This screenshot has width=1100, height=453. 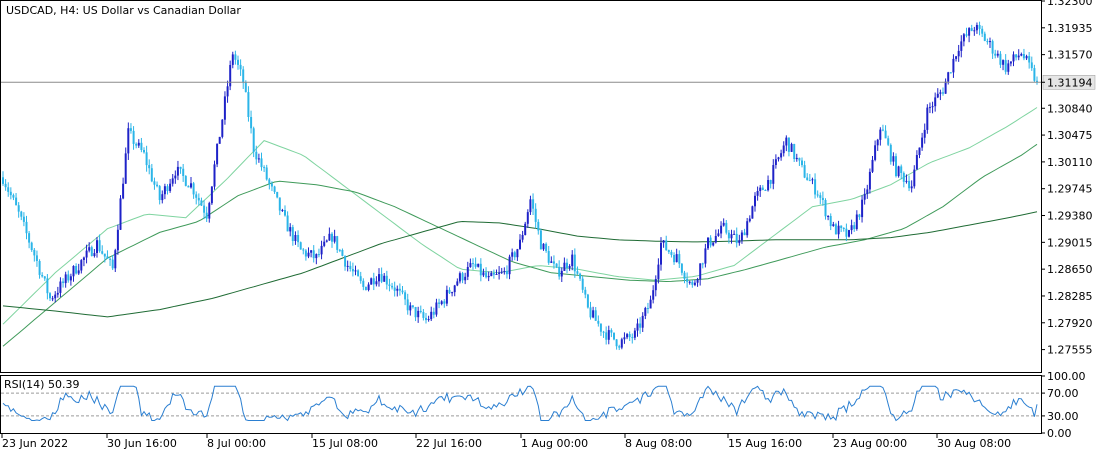 What do you see at coordinates (35, 443) in the screenshot?
I see `time-tick-label: 23 Jun 2022` at bounding box center [35, 443].